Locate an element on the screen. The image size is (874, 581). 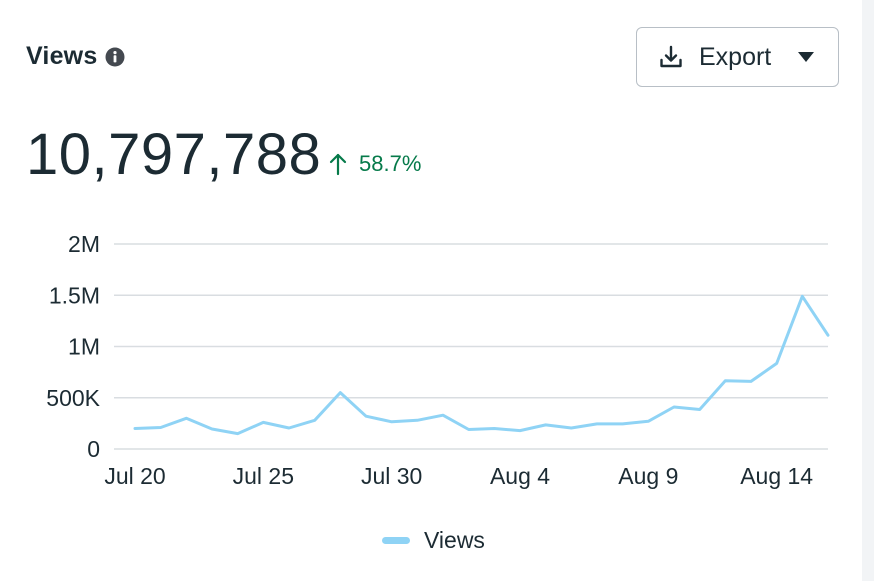
x-tick-label: Aug 9 is located at coordinates (648, 476).